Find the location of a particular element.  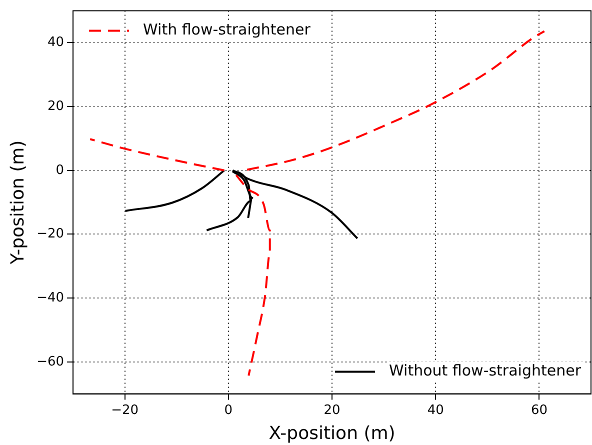

x-tick-label: 60 is located at coordinates (539, 410).